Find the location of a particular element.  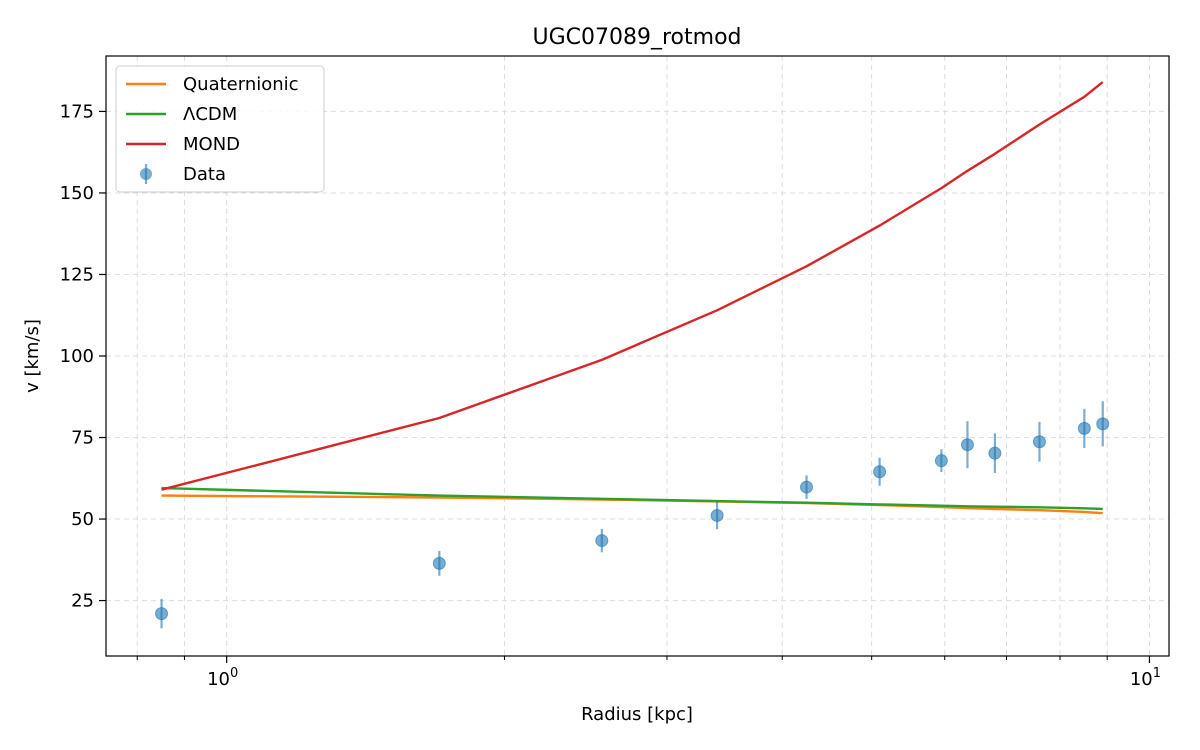

y-tick-label: 75 is located at coordinates (82, 438).